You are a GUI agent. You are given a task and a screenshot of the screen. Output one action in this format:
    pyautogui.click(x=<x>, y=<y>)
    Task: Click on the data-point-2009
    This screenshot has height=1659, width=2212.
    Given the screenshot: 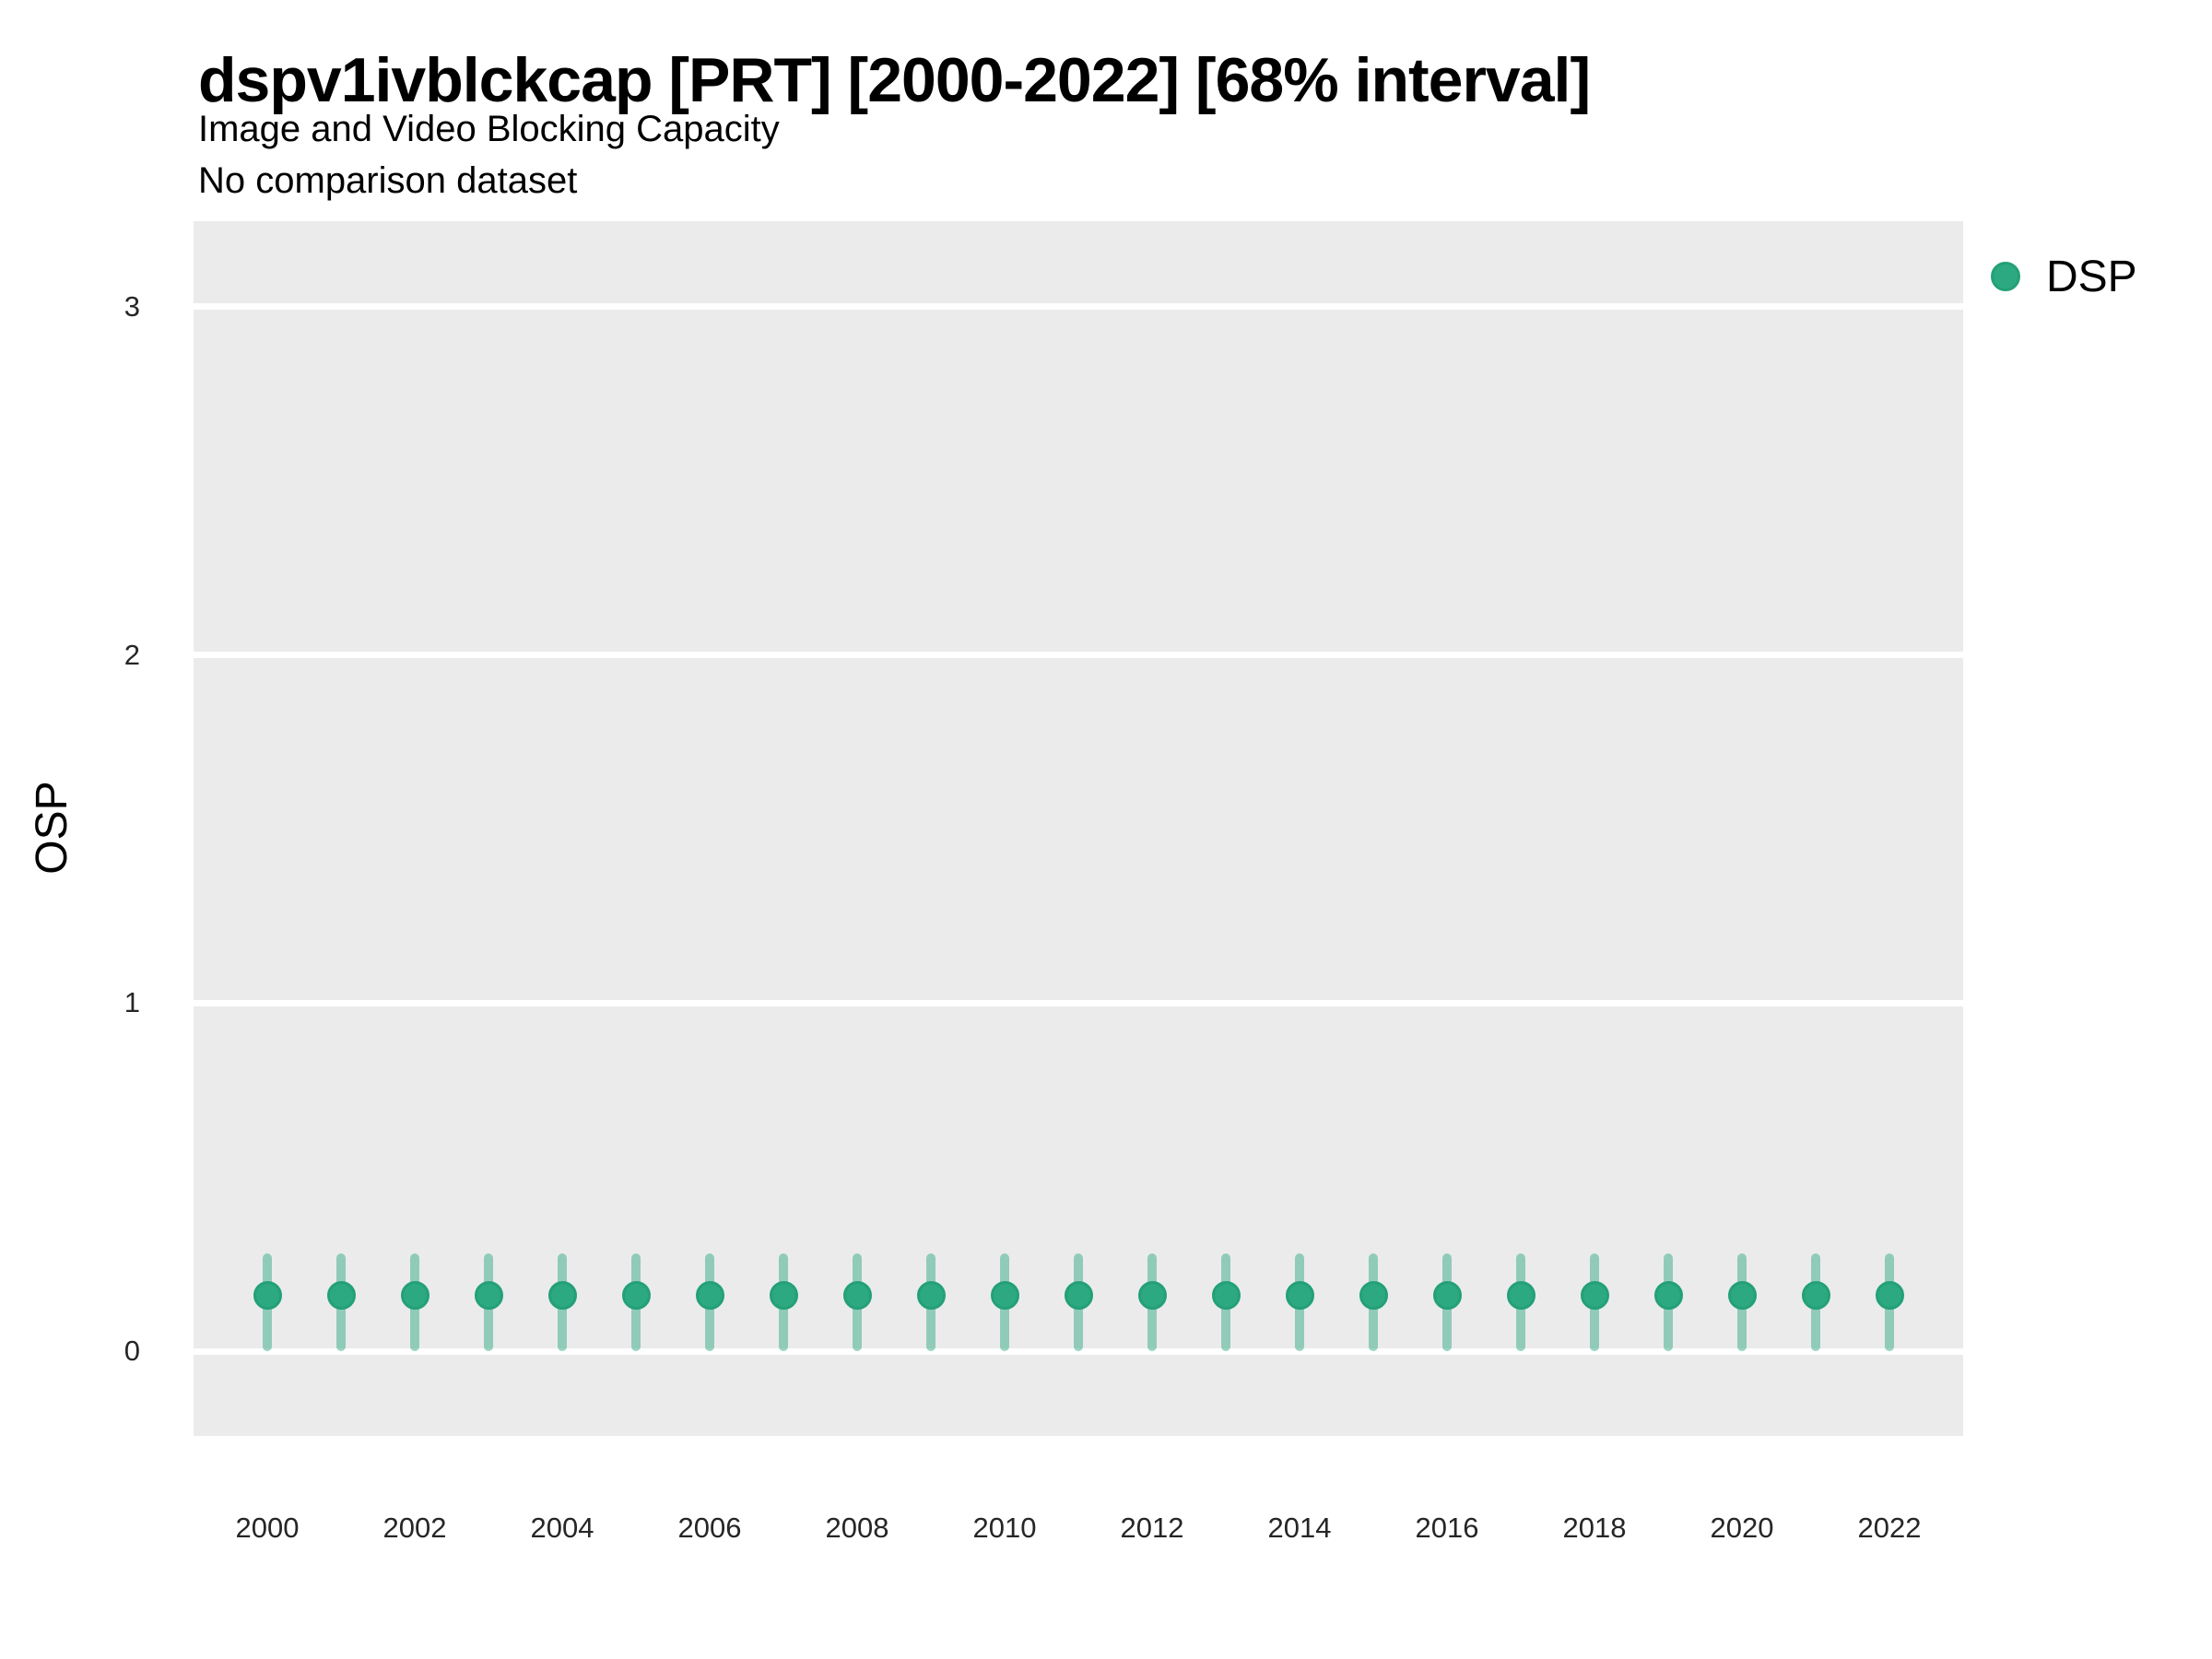 What is the action you would take?
    pyautogui.click(x=931, y=1296)
    